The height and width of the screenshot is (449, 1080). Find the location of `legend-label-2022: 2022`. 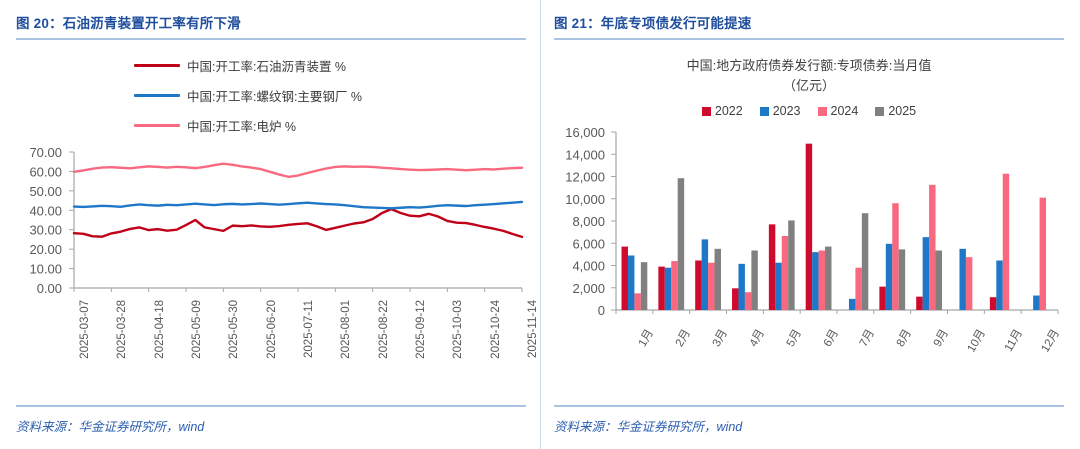

legend-label-2022: 2022 is located at coordinates (728, 111).